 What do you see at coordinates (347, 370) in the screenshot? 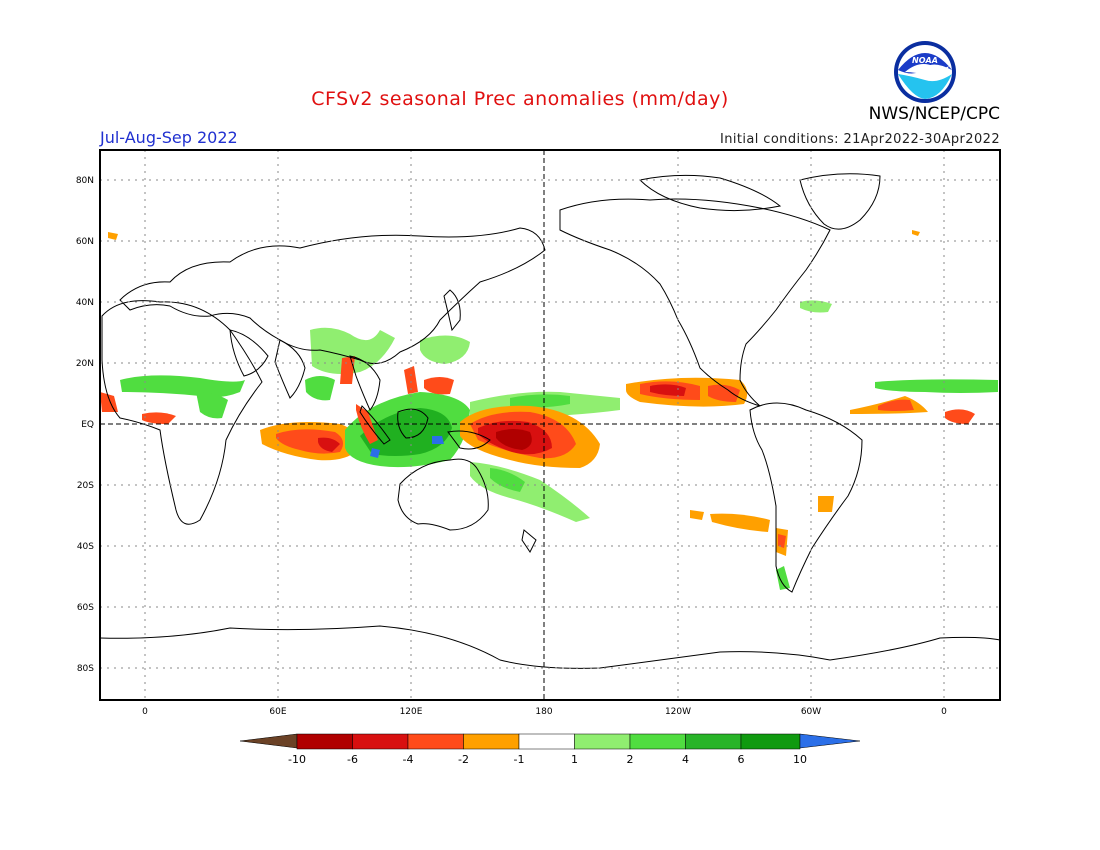
I see `anomaly-dry-bay-bengal` at bounding box center [347, 370].